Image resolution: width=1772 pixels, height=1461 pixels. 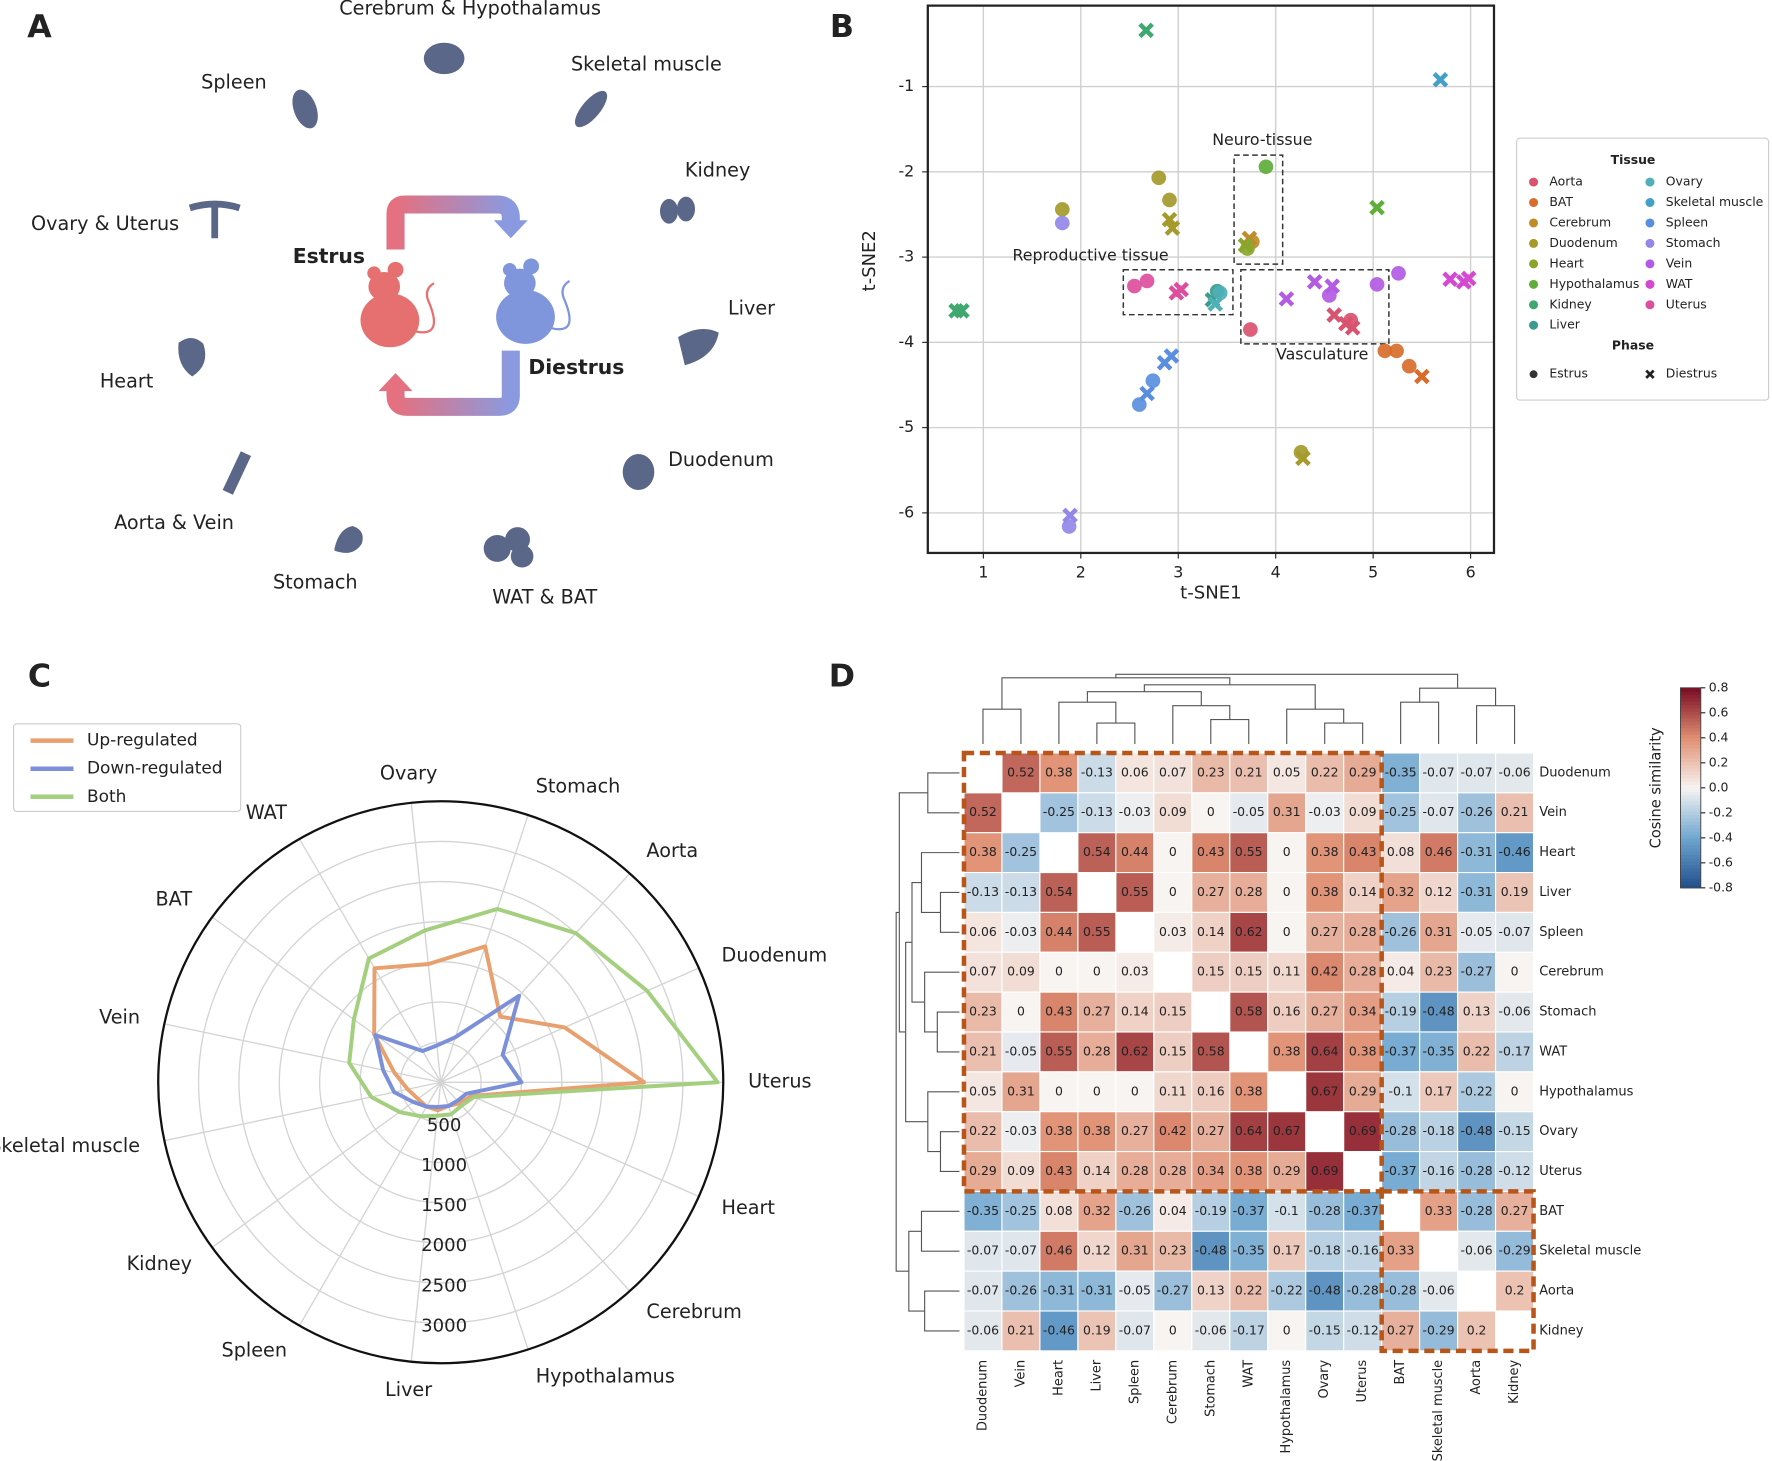 I want to click on x-tick-label: 5, so click(x=1373, y=572).